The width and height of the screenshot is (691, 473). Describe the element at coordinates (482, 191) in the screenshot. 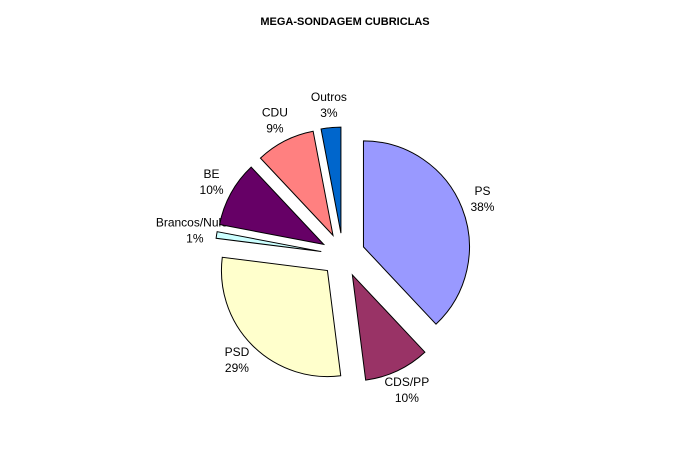

I see `slice-label: PS` at that location.